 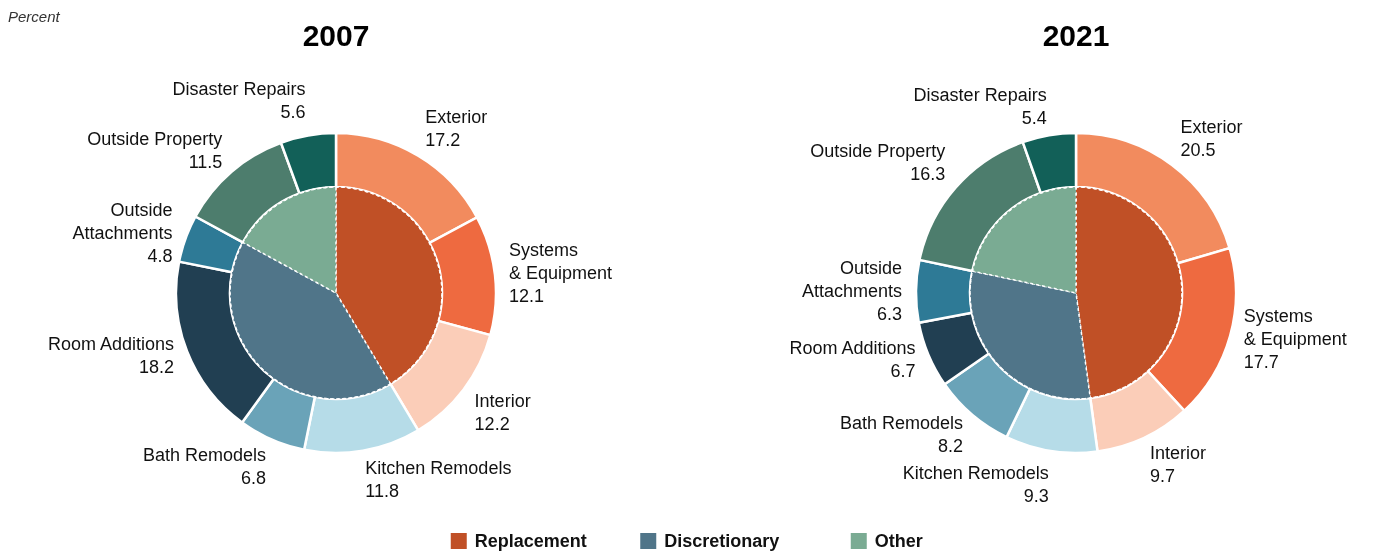 What do you see at coordinates (526, 295) in the screenshot?
I see `data-label: 12.1` at bounding box center [526, 295].